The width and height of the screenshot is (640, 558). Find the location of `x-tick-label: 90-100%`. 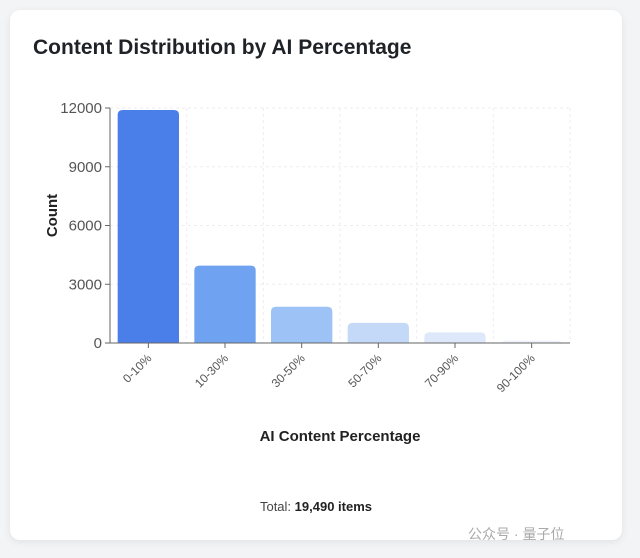

x-tick-label: 90-100% is located at coordinates (516, 373).